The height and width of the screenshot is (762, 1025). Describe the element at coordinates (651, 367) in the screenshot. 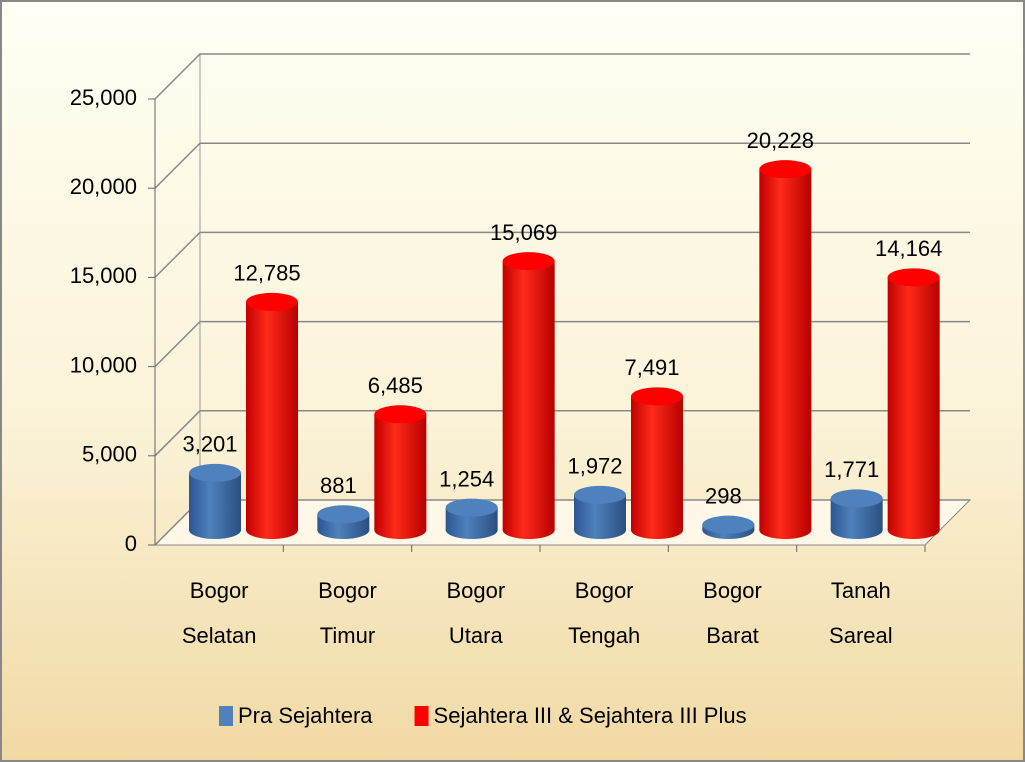

I see `data-label: 7,491` at that location.